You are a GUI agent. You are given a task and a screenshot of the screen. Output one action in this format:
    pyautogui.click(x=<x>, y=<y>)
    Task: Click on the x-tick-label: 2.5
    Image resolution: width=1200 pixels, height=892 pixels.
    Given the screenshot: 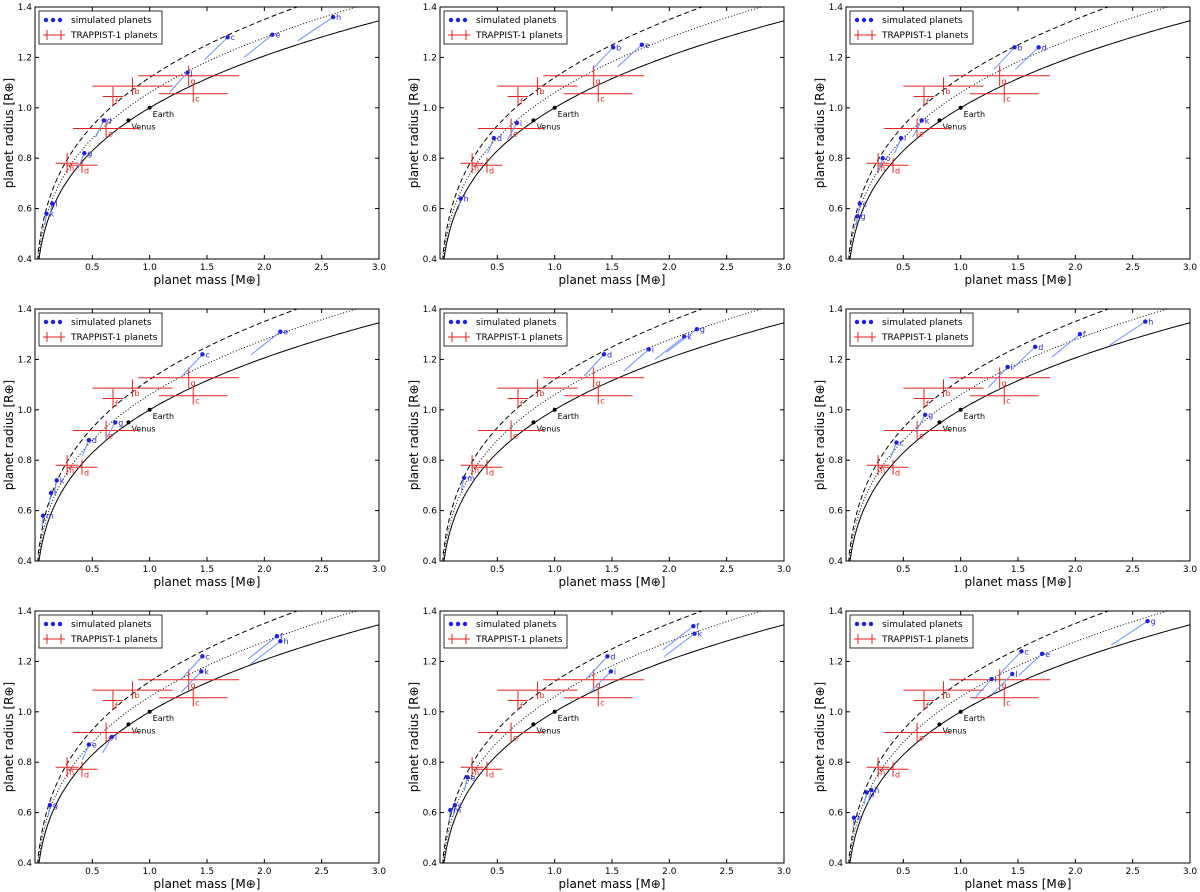 What is the action you would take?
    pyautogui.click(x=727, y=872)
    